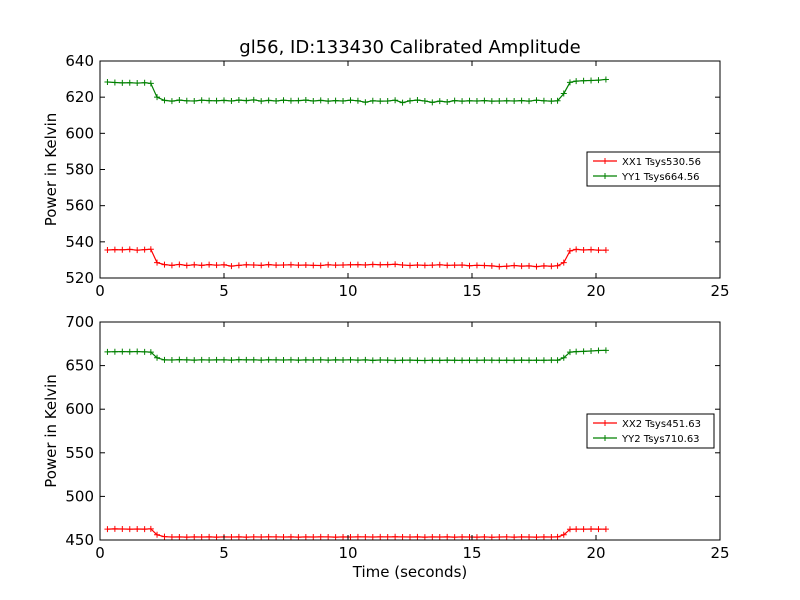 The image size is (800, 600). What do you see at coordinates (79, 496) in the screenshot?
I see `y-tick-label: 500` at bounding box center [79, 496].